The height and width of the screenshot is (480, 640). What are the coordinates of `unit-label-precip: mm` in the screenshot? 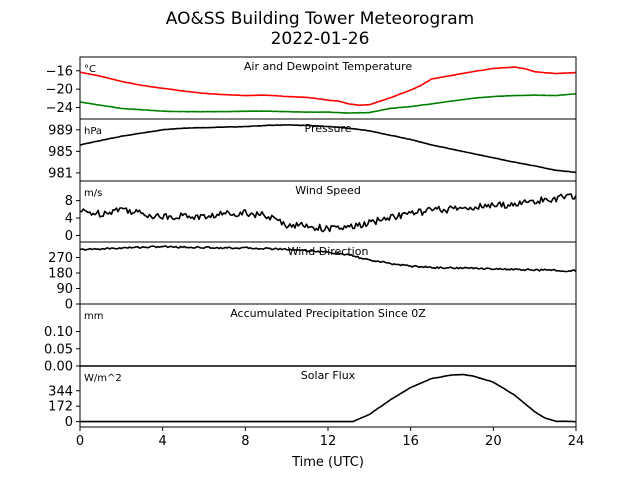 It's located at (93, 316).